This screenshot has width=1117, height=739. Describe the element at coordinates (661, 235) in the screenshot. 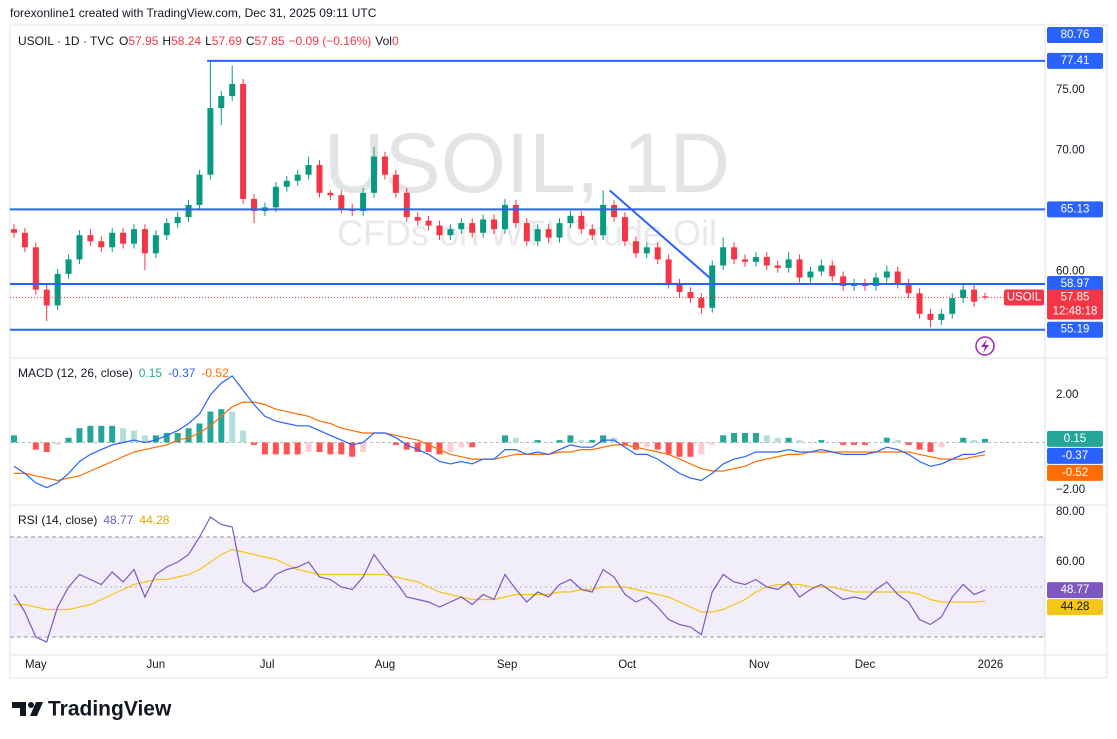

I see `trend-line` at that location.